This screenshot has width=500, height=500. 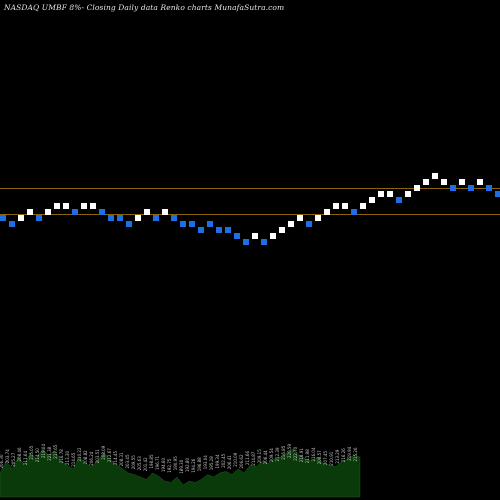 What do you see at coordinates (169, 465) in the screenshot?
I see `volume-label: 192.75` at bounding box center [169, 465].